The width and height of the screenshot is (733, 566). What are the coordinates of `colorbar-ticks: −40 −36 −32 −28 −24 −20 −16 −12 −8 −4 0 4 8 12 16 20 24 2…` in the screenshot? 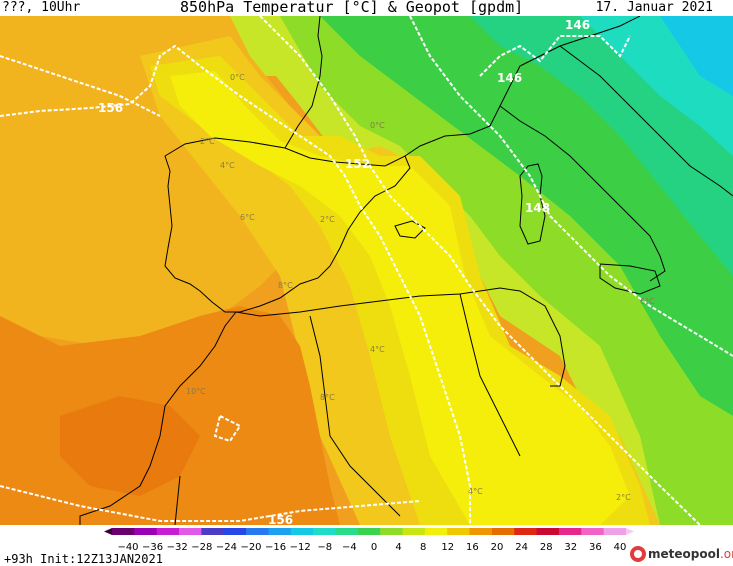 It's located at (371, 547).